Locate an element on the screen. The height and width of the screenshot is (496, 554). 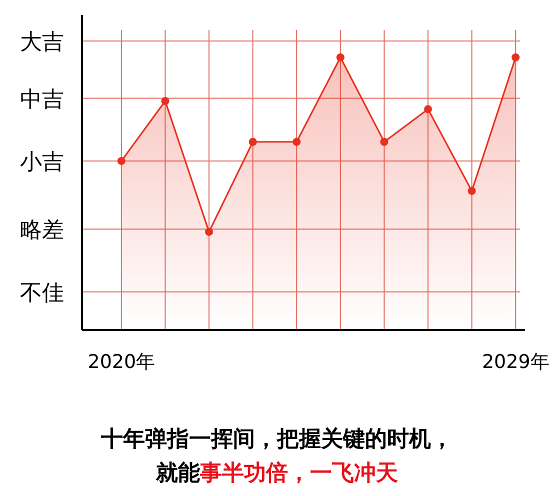
ref-line-label: 略差 is located at coordinates (42, 231).